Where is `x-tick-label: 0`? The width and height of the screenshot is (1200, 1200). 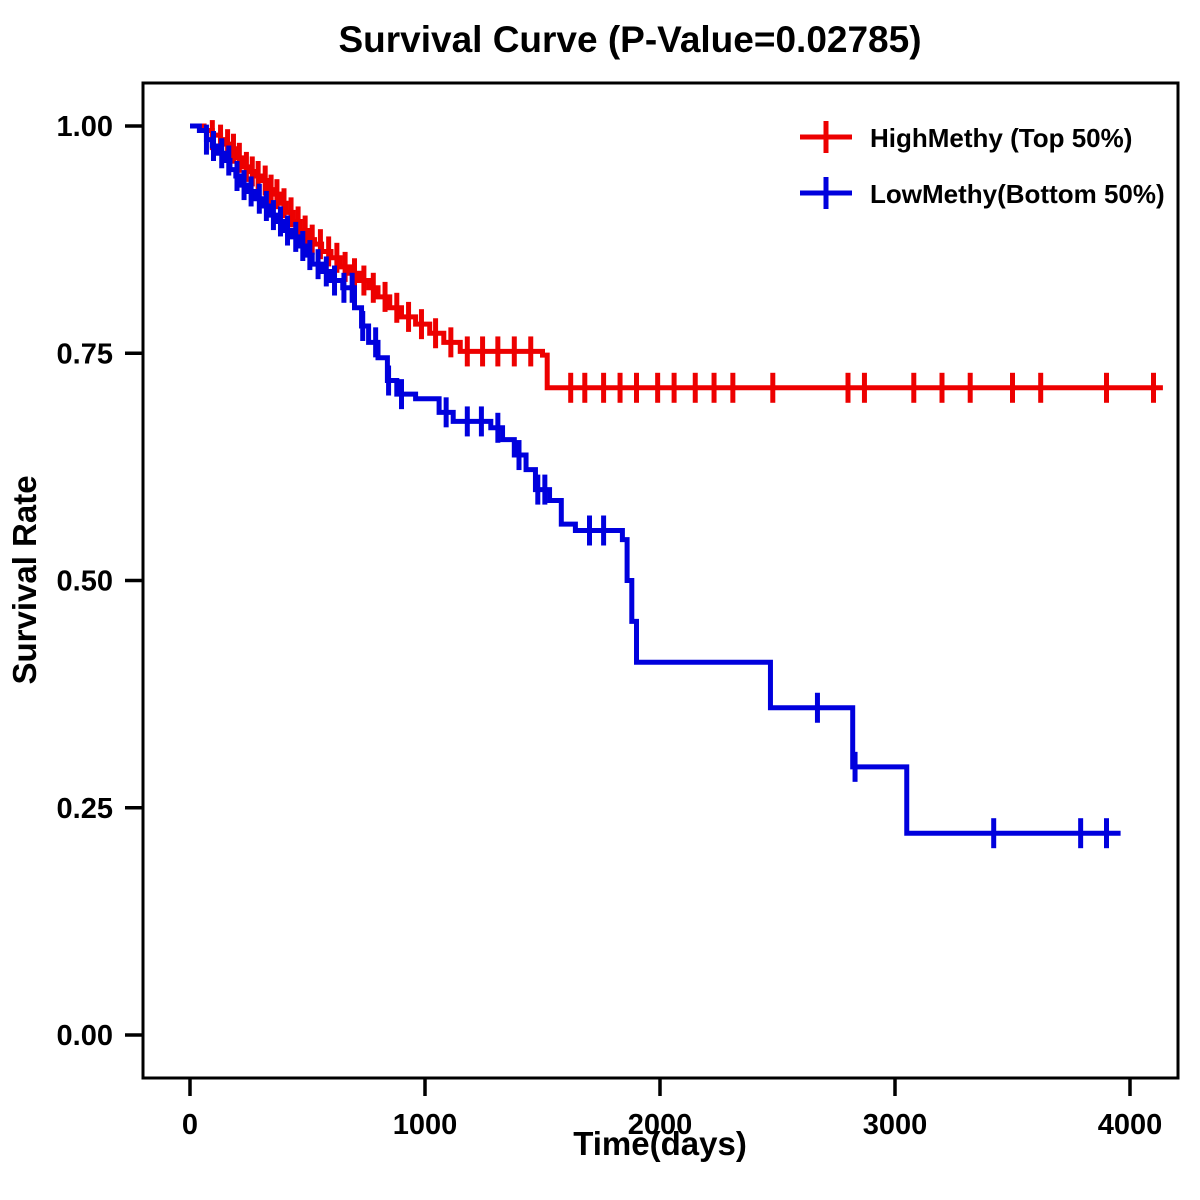 x-tick-label: 0 is located at coordinates (190, 1125).